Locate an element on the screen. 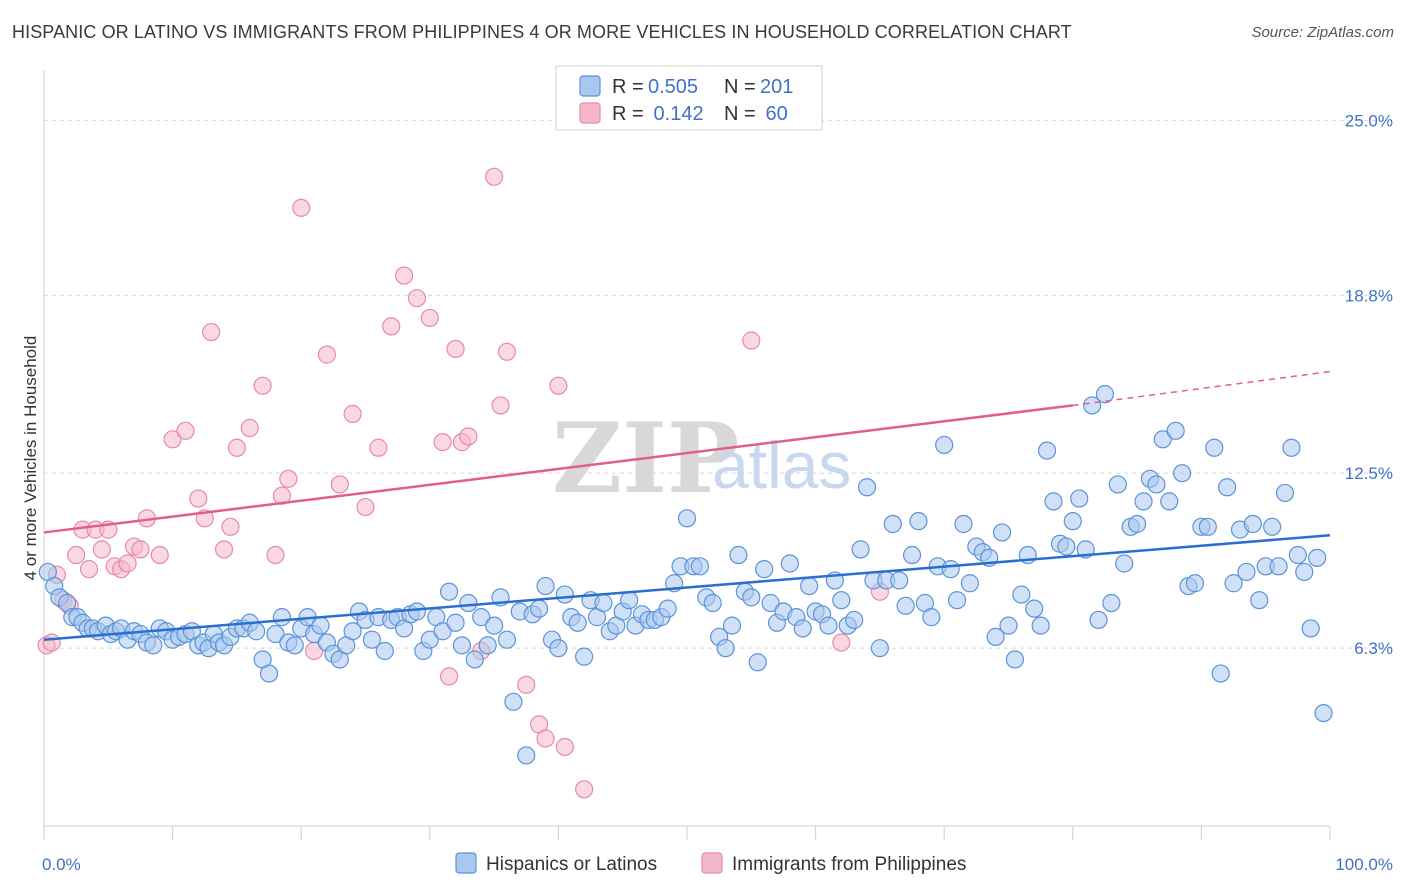  watermark-atlas: atlas is located at coordinates (781, 465).